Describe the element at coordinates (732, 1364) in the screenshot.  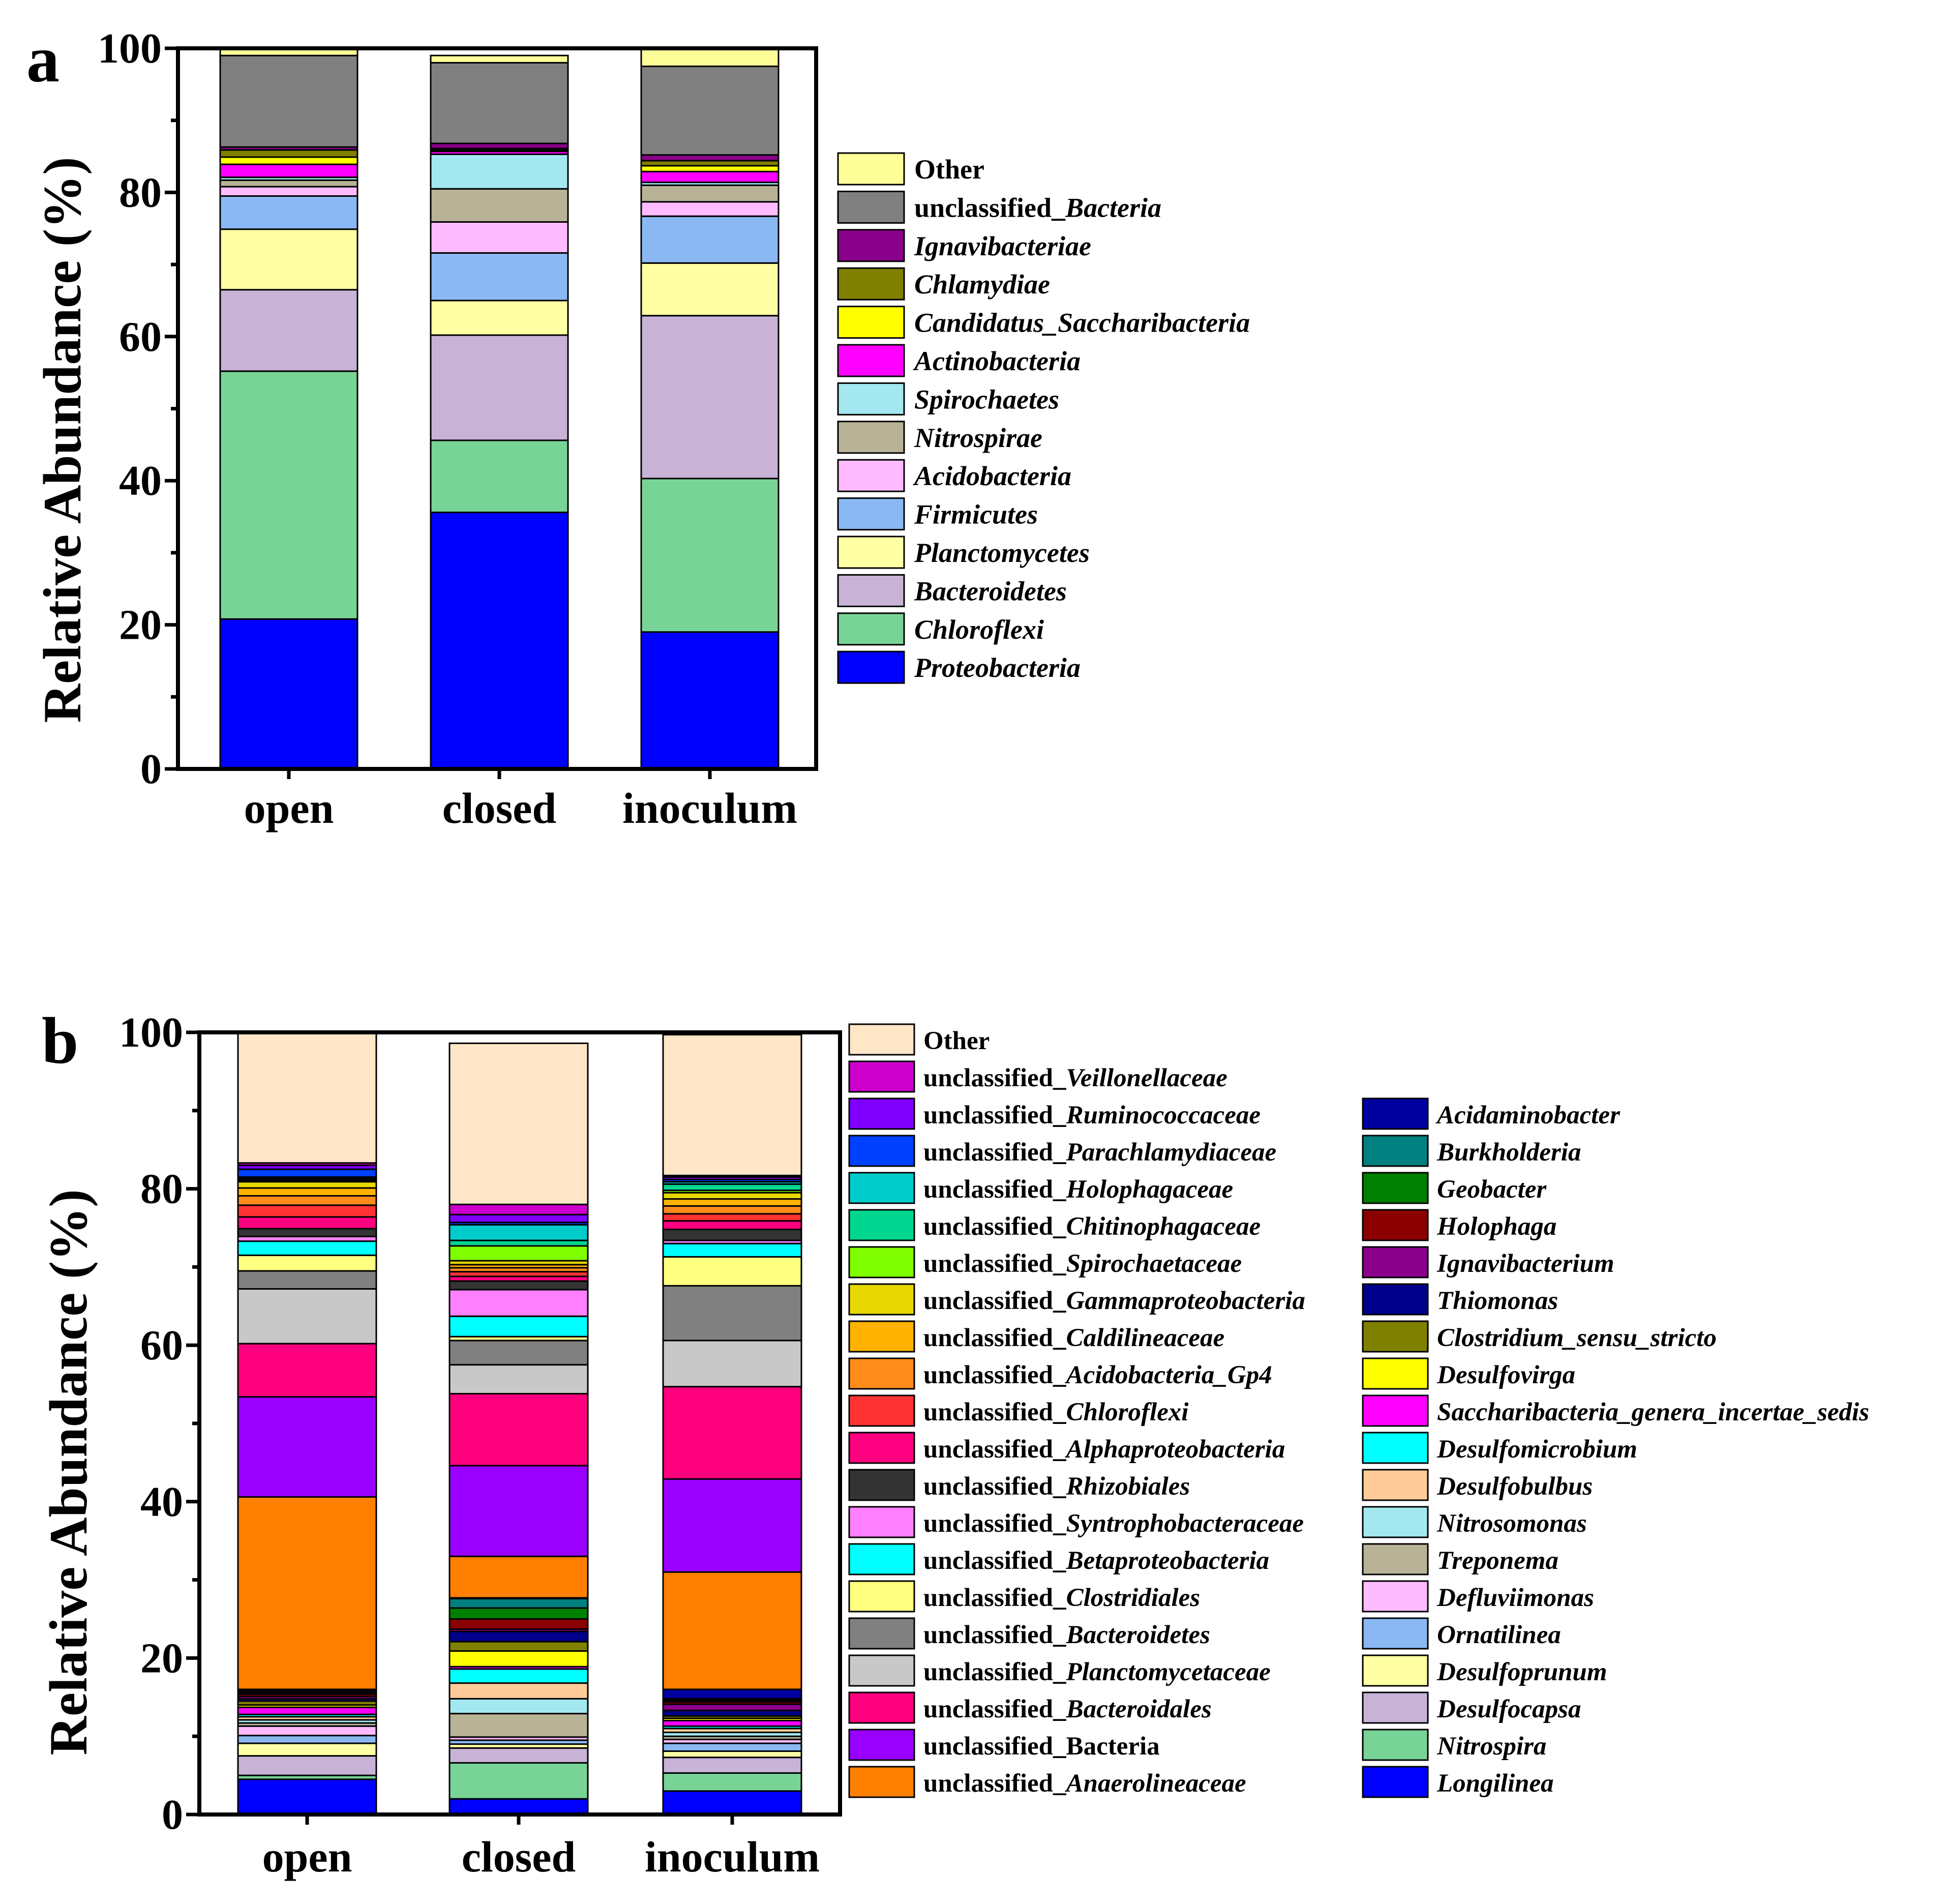
I see `bar-segment-inoculum-unclassified-planctomycetaceae` at that location.